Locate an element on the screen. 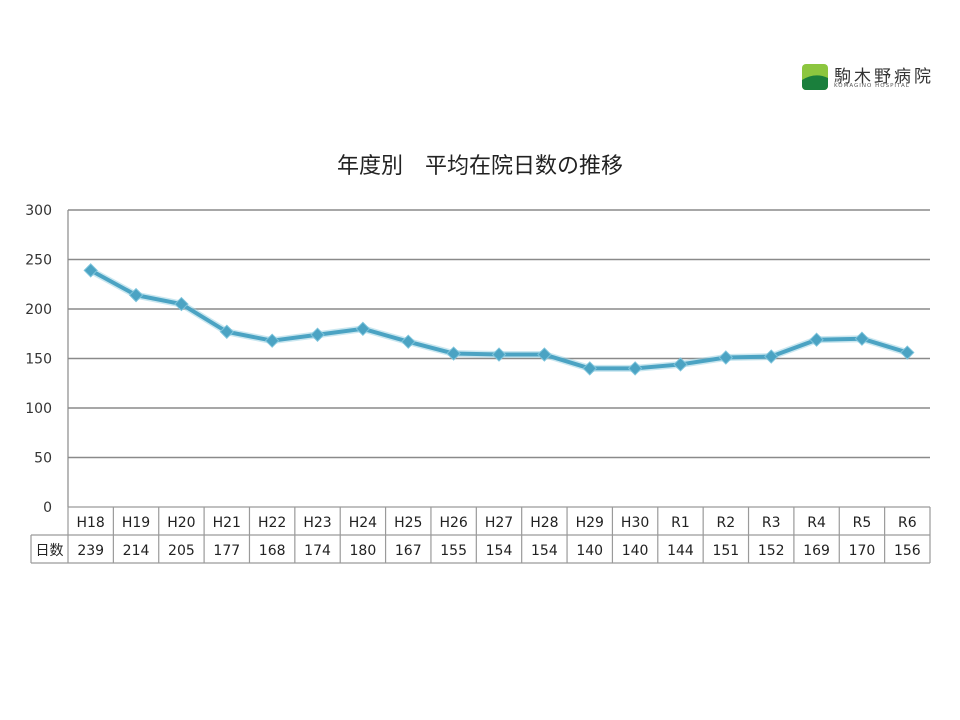 Image resolution: width=960 pixels, height=720 pixels. x-category-label: H25 is located at coordinates (408, 523).